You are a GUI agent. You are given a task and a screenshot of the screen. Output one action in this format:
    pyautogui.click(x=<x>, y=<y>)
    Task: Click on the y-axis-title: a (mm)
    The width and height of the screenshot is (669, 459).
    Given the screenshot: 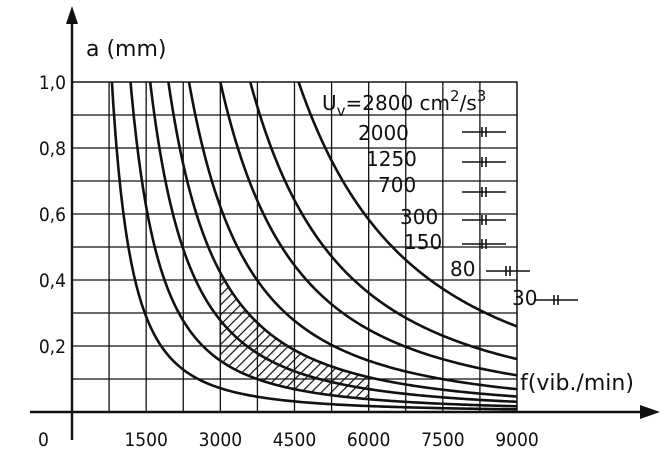 What is the action you would take?
    pyautogui.click(x=126, y=49)
    